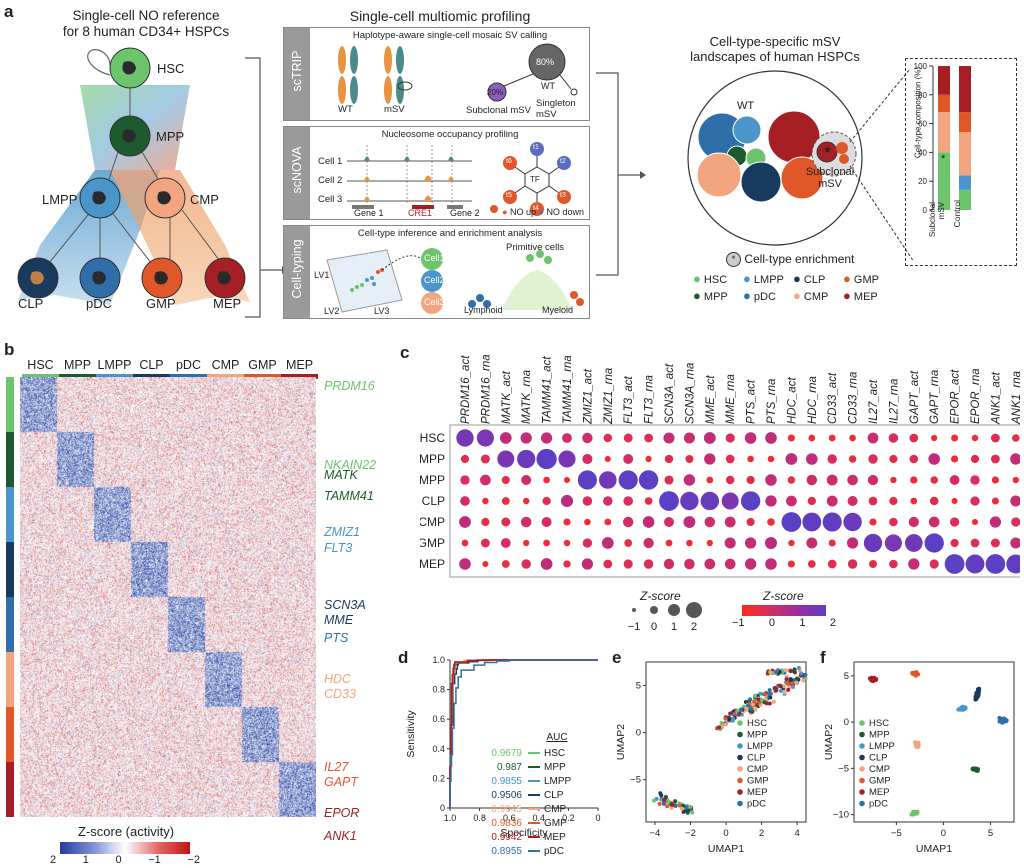 This screenshot has width=1024, height=868. I want to click on roc-line-hsc, so click(523, 733).